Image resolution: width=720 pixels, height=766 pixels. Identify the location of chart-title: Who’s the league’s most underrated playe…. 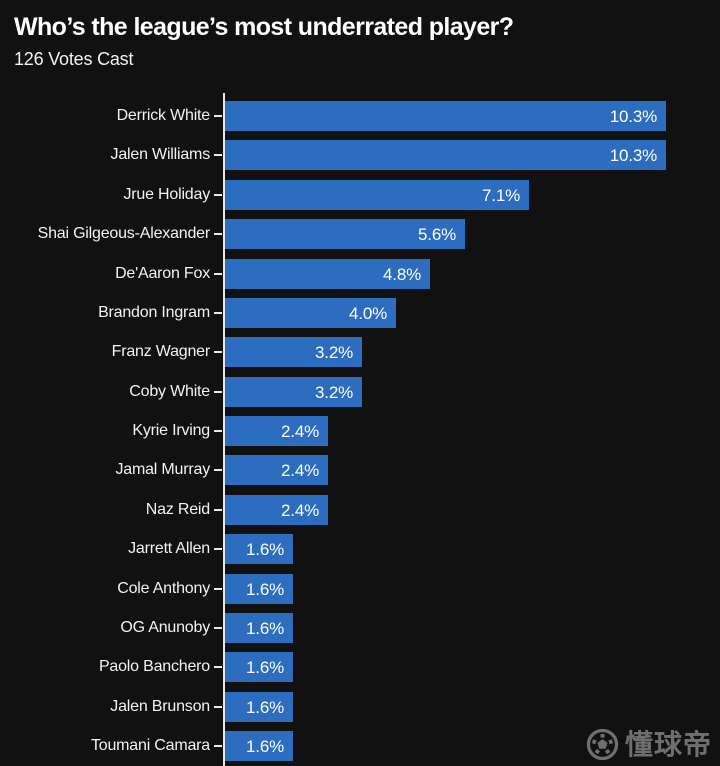
(264, 27).